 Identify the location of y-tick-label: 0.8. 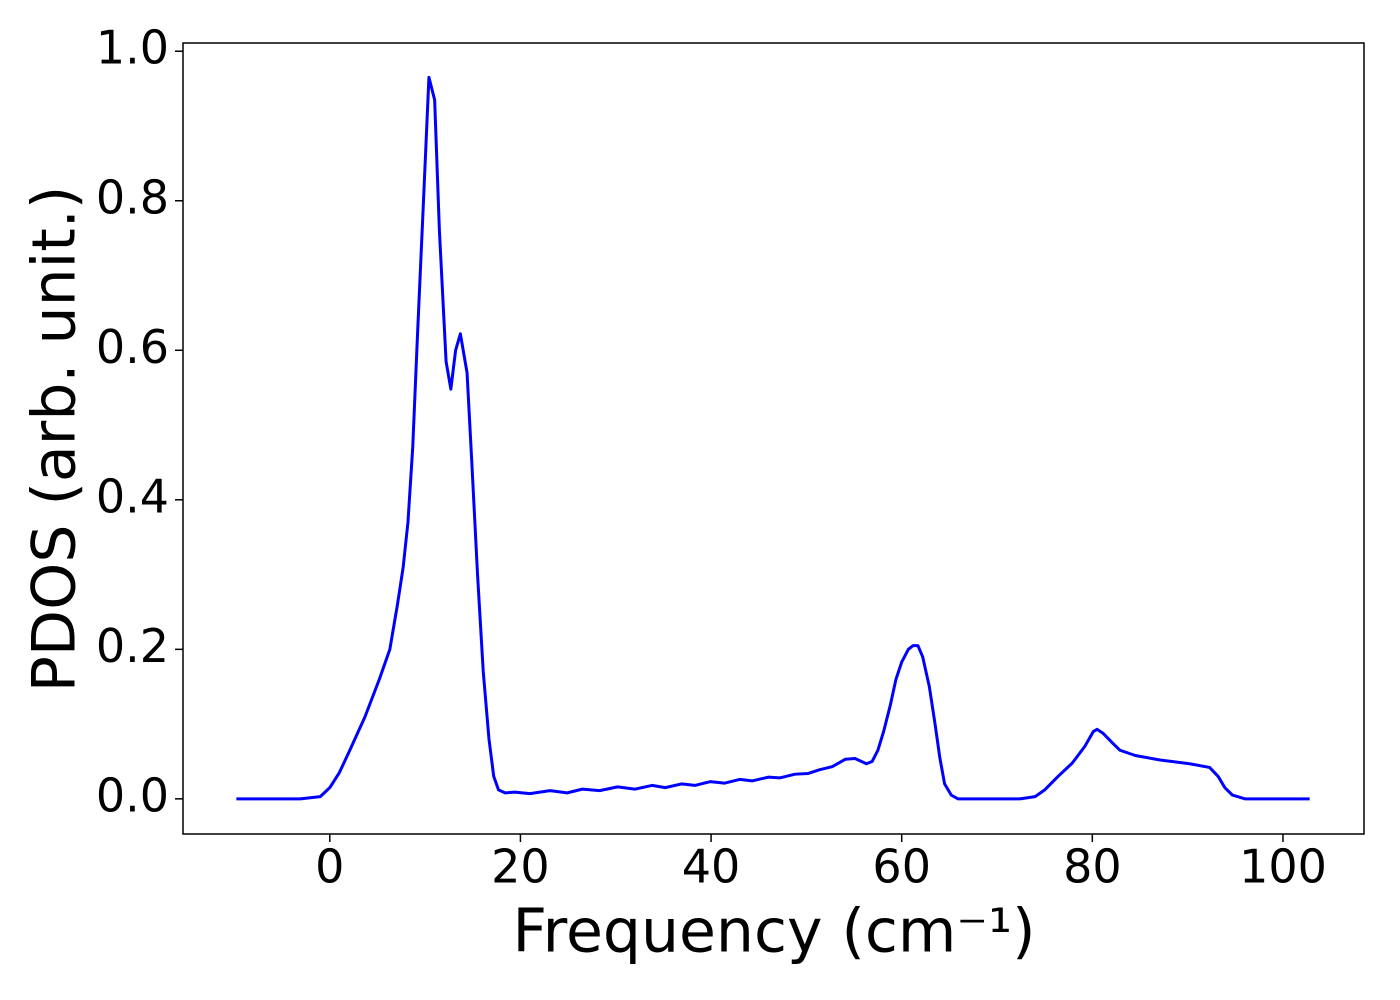
(132, 197).